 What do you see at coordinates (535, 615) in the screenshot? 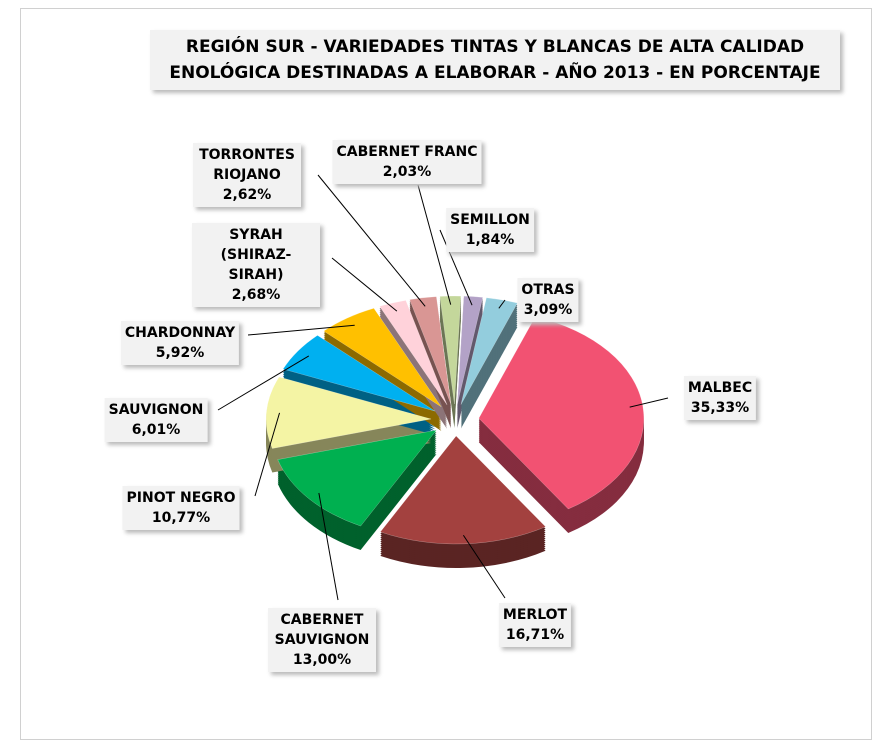
I see `label-name: MERLOT` at bounding box center [535, 615].